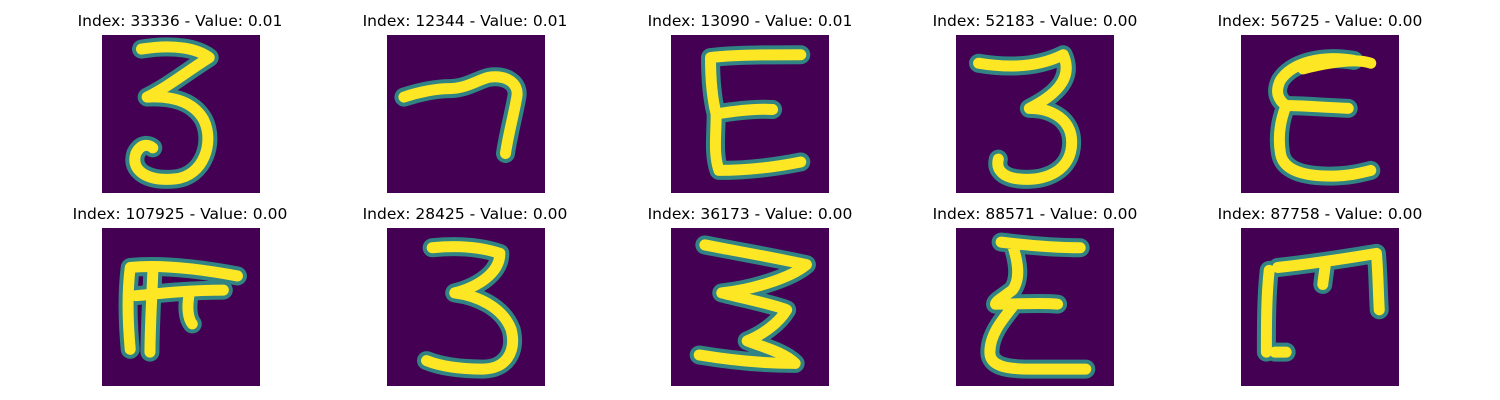 The height and width of the screenshot is (400, 1500). What do you see at coordinates (1320, 21) in the screenshot?
I see `panel-title: Index: 56725 - Value: 0.00` at bounding box center [1320, 21].